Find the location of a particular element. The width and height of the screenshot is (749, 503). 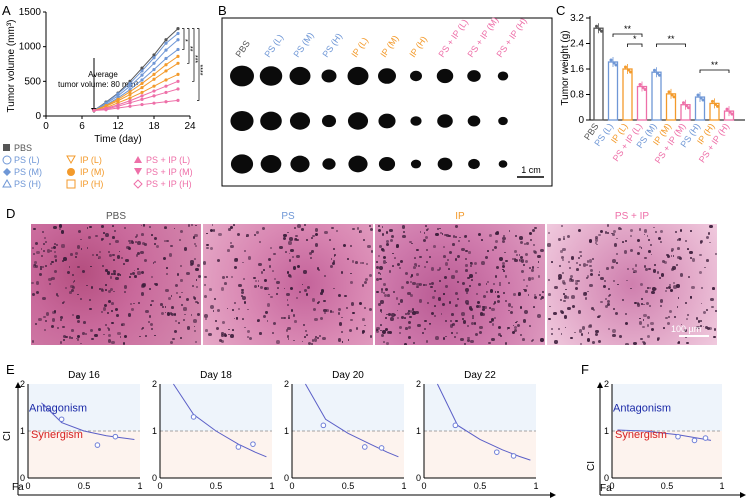

weight-sig-stars: ** is located at coordinates (715, 65).